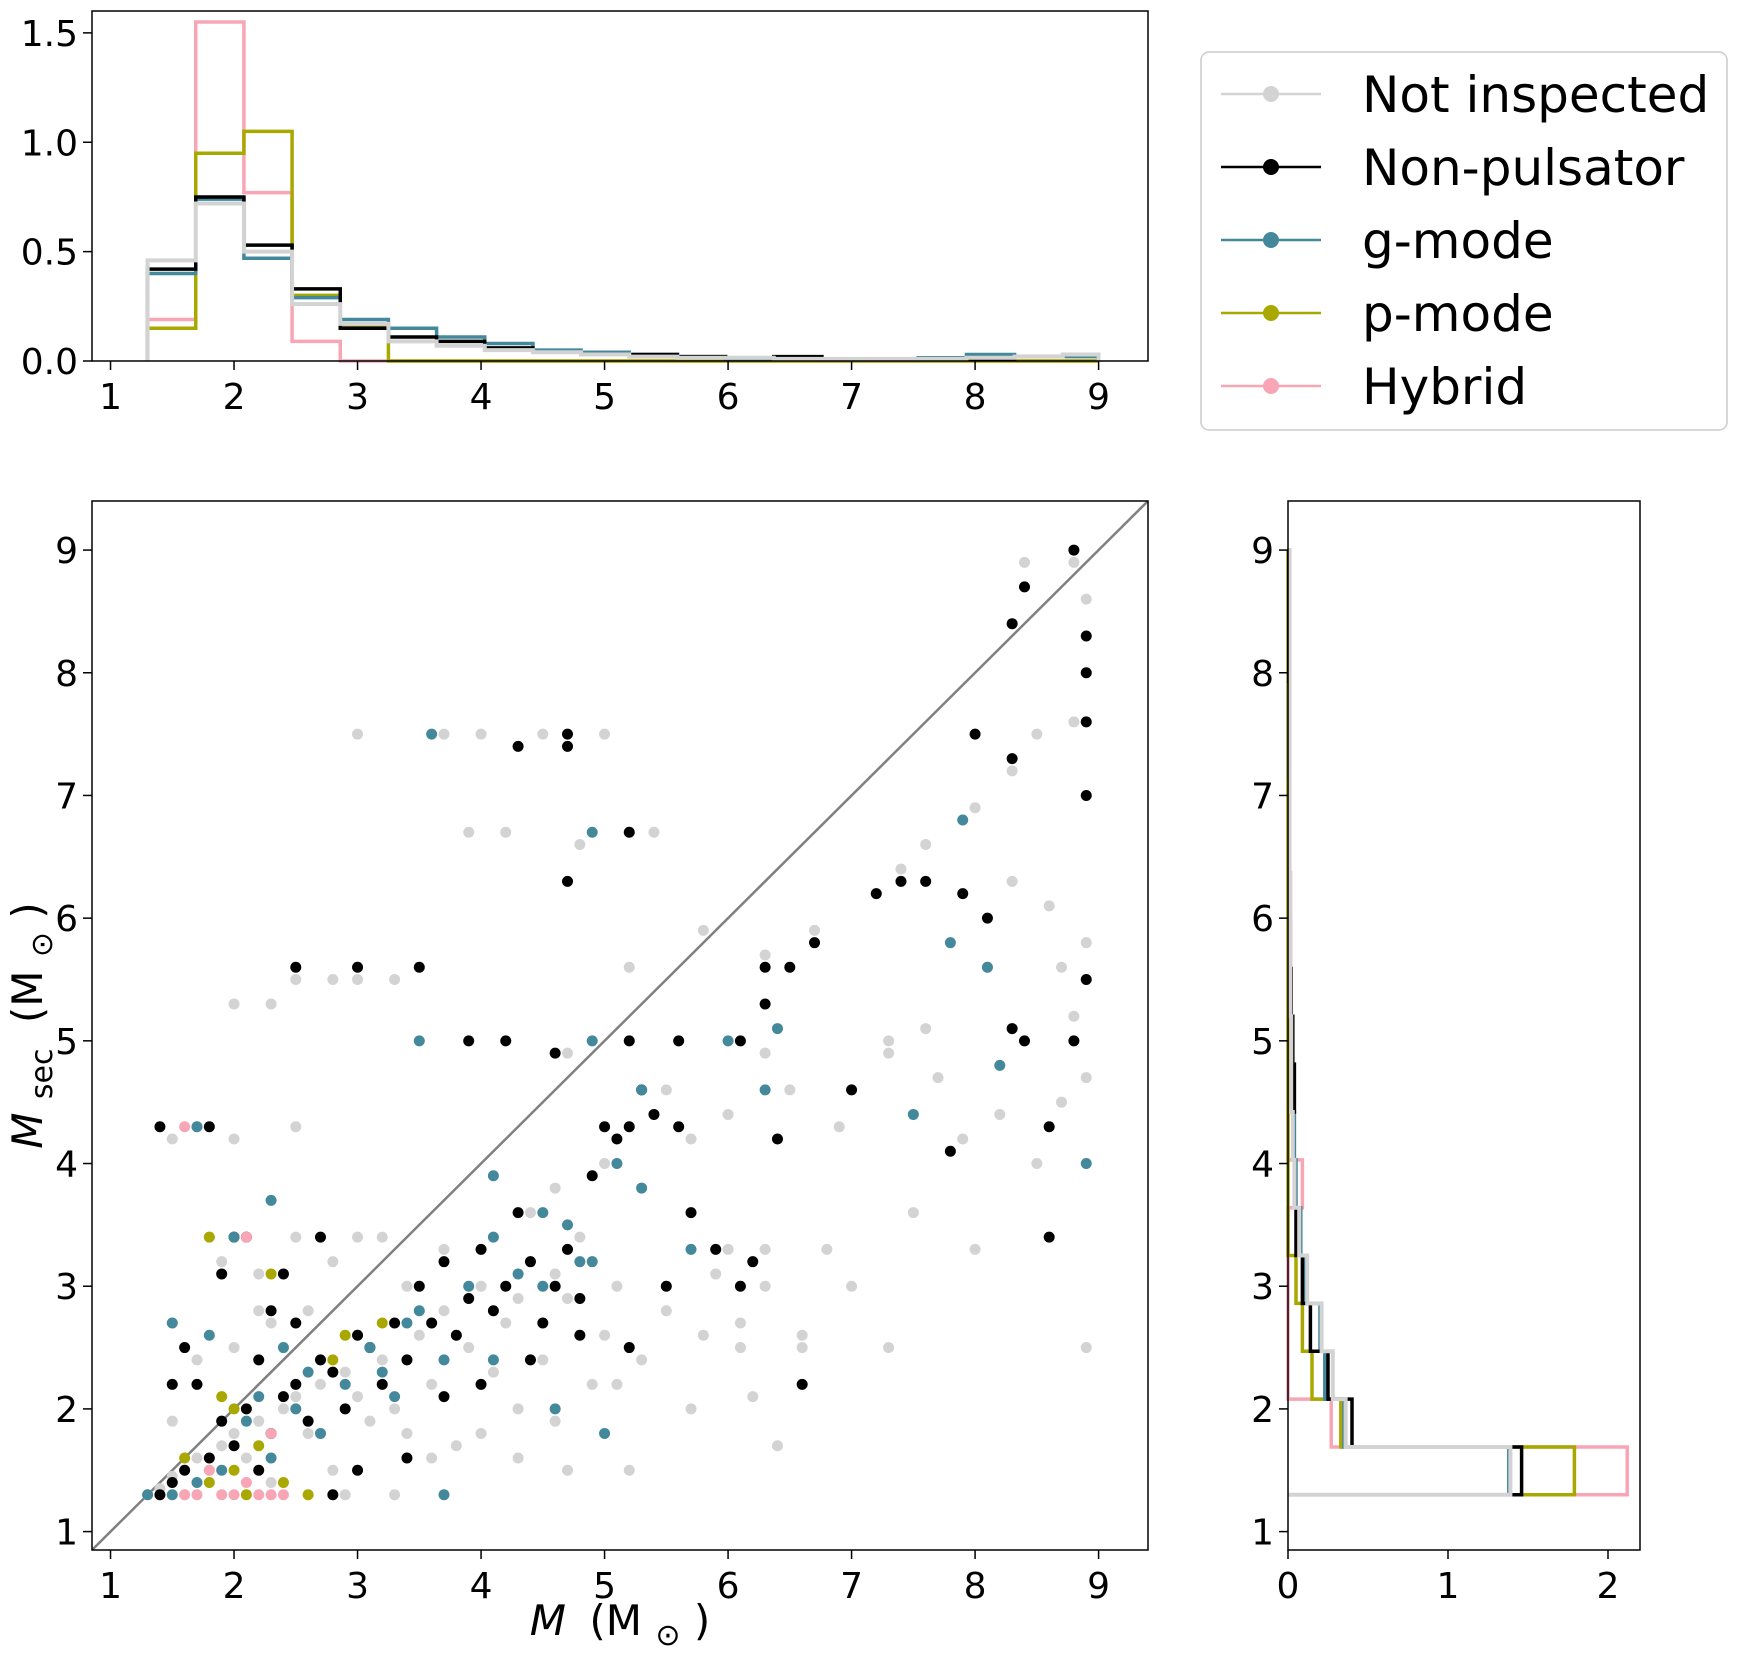 Image resolution: width=1737 pixels, height=1653 pixels. I want to click on legend-label: g-mode, so click(1458, 241).